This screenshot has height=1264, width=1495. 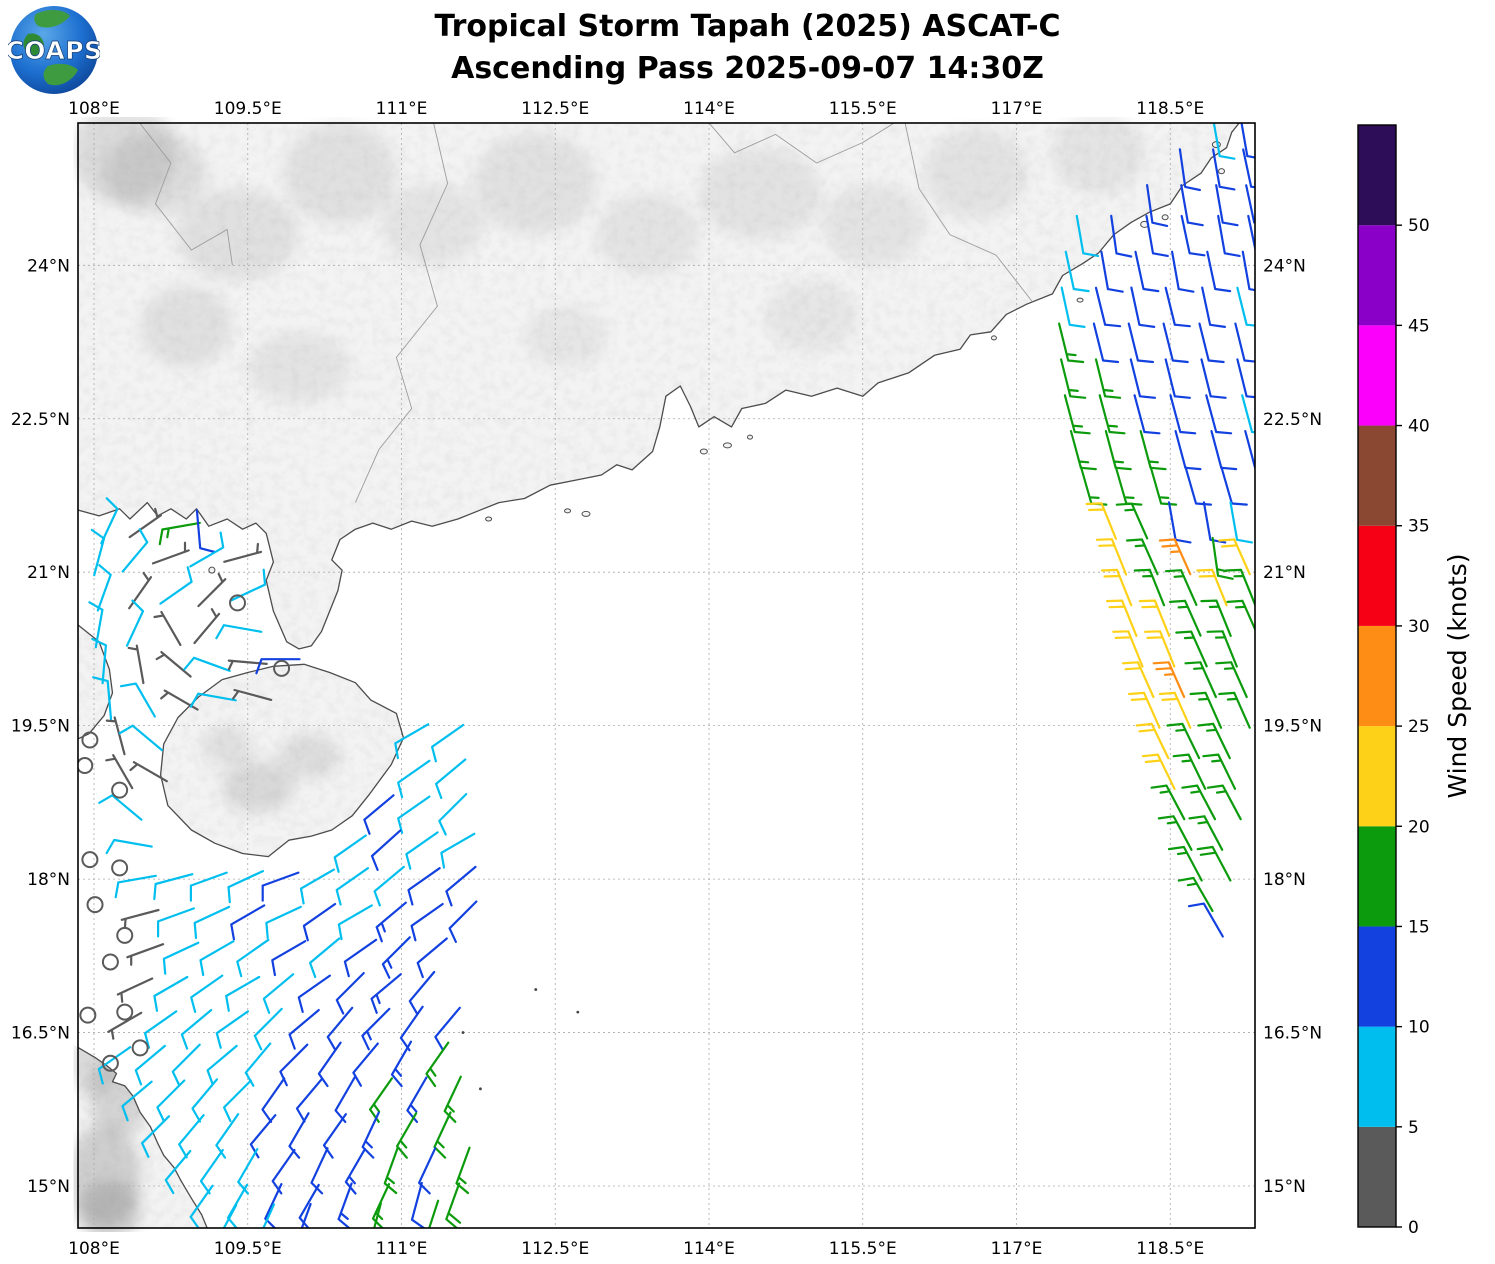 What do you see at coordinates (48, 880) in the screenshot?
I see `lat-tick-label-left: 18°N` at bounding box center [48, 880].